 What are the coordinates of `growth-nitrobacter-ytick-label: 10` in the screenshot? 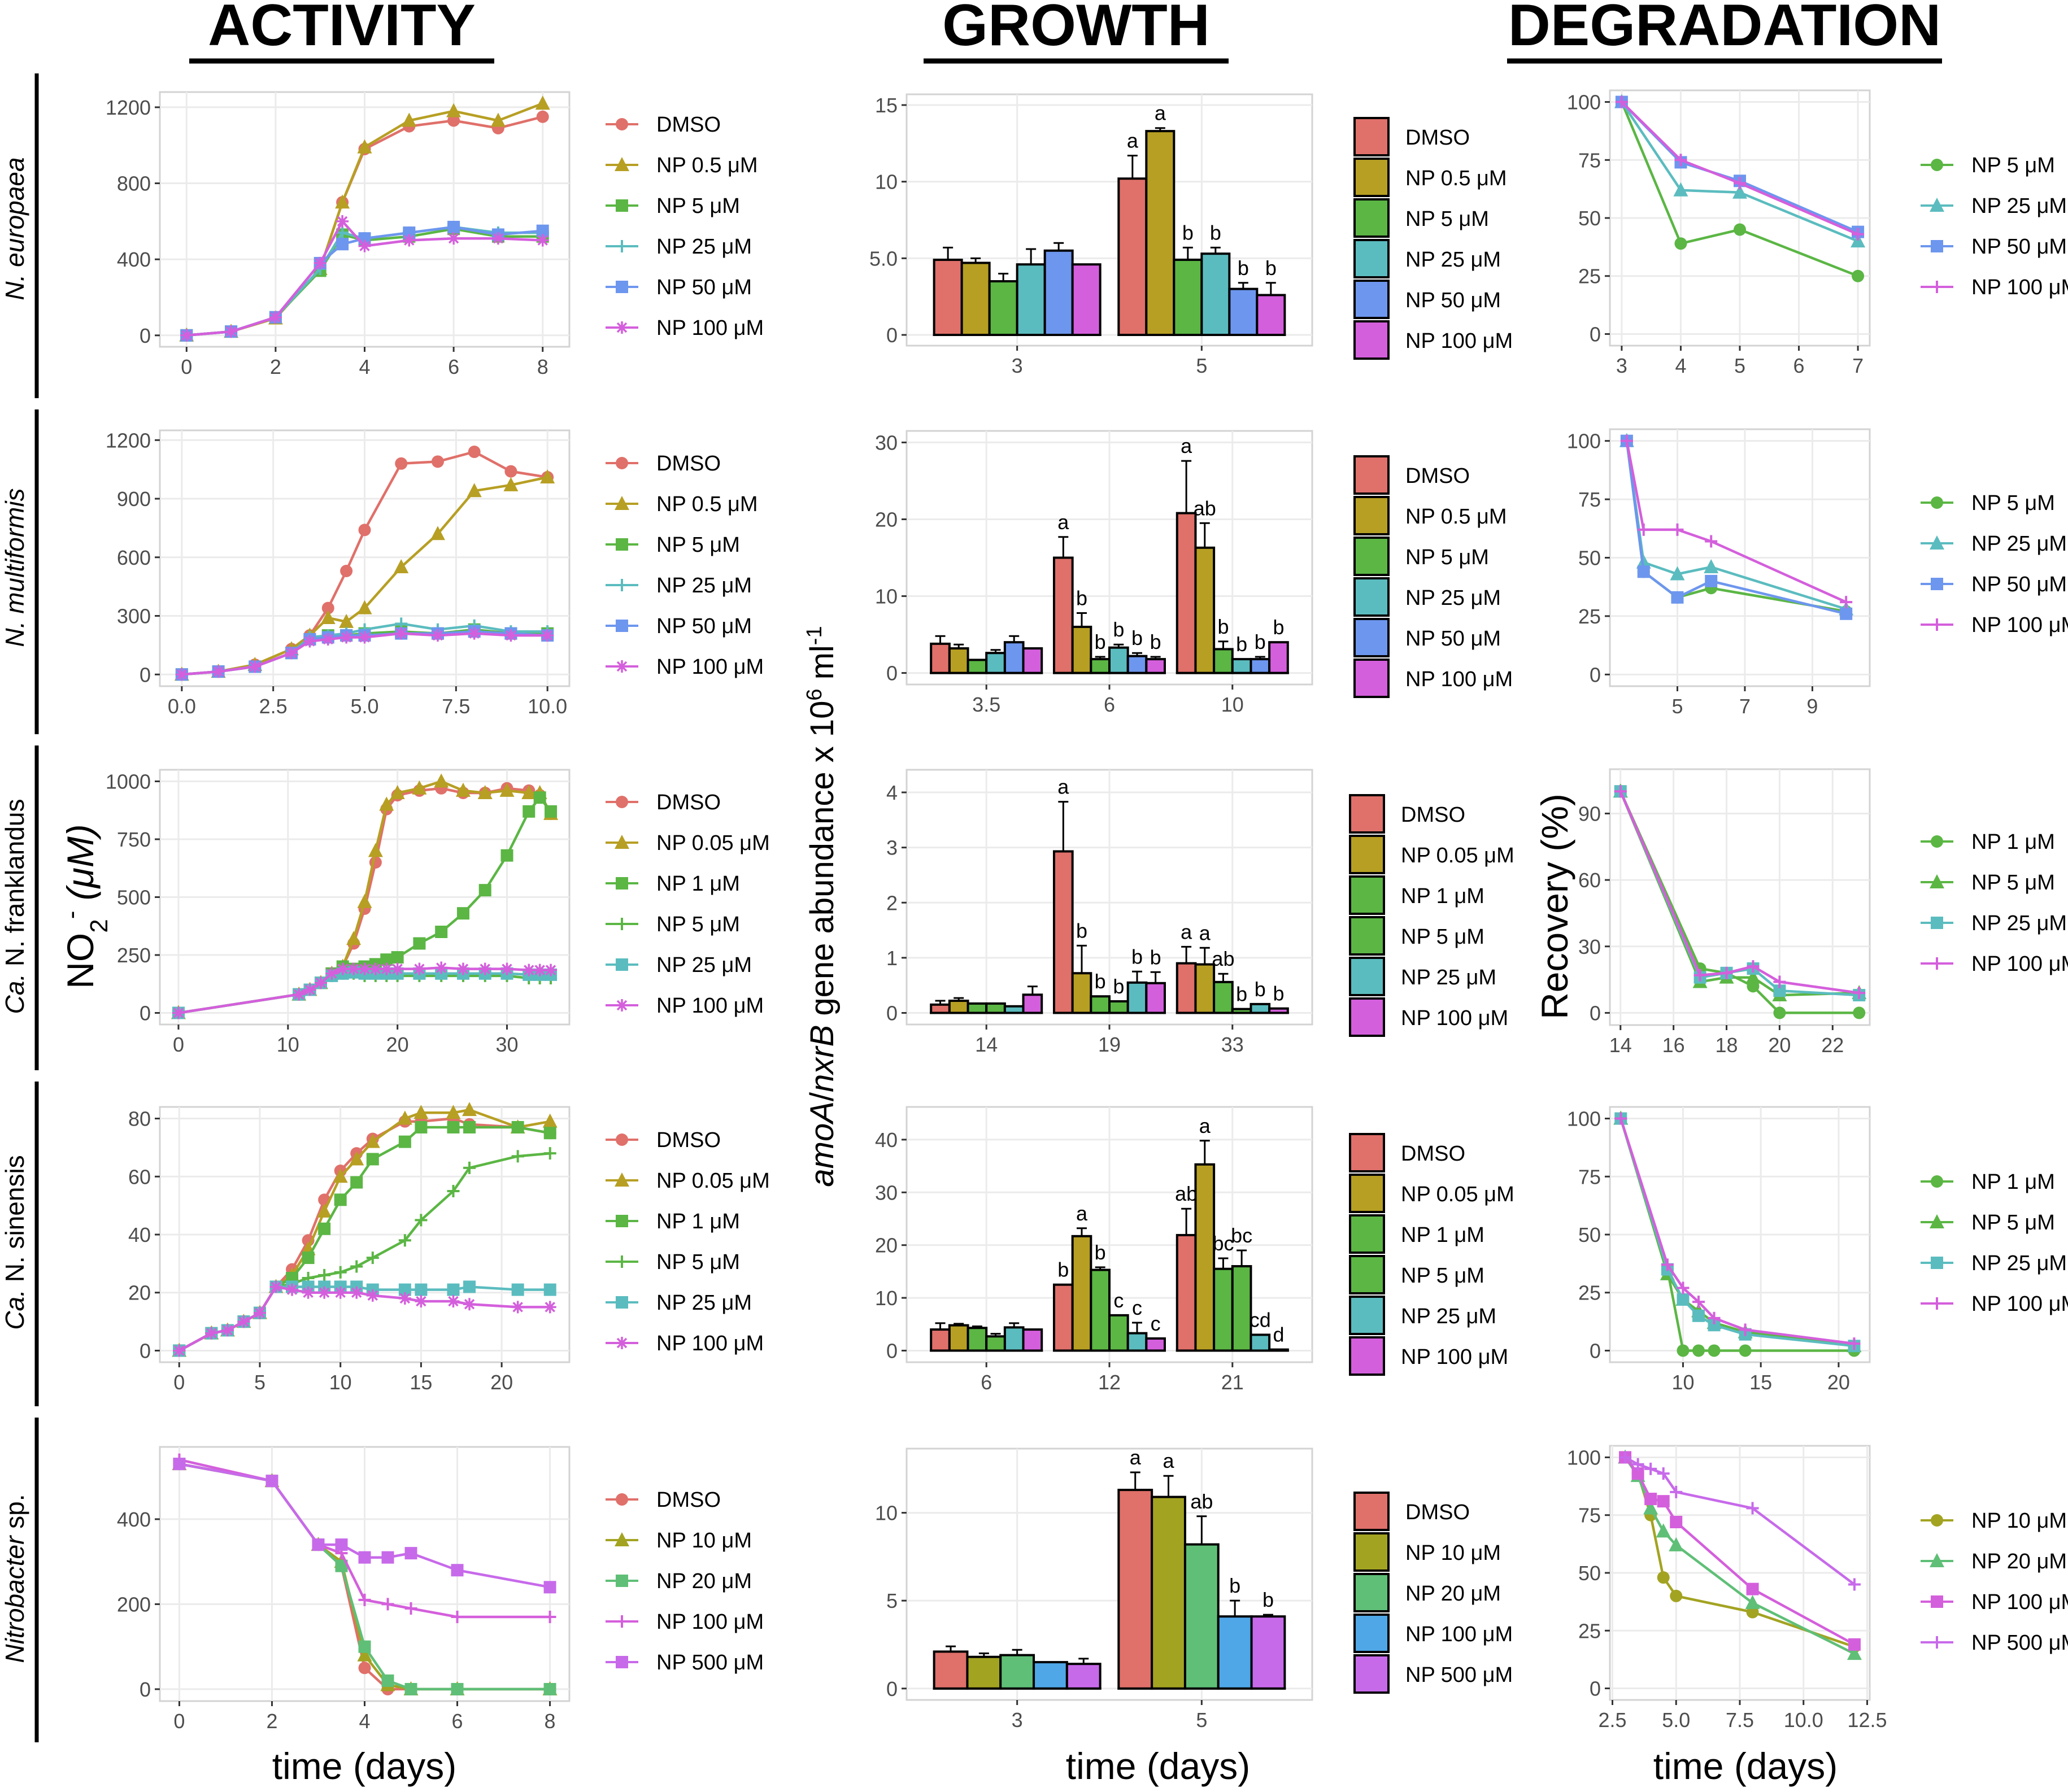 It's located at (886, 1513).